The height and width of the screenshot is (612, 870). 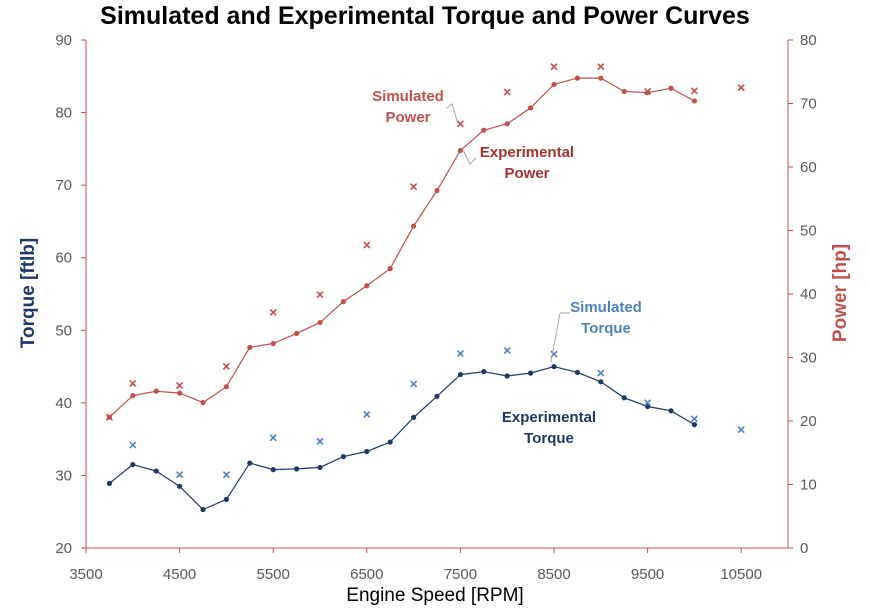 I want to click on y-left-tick-label: 20, so click(x=63, y=548).